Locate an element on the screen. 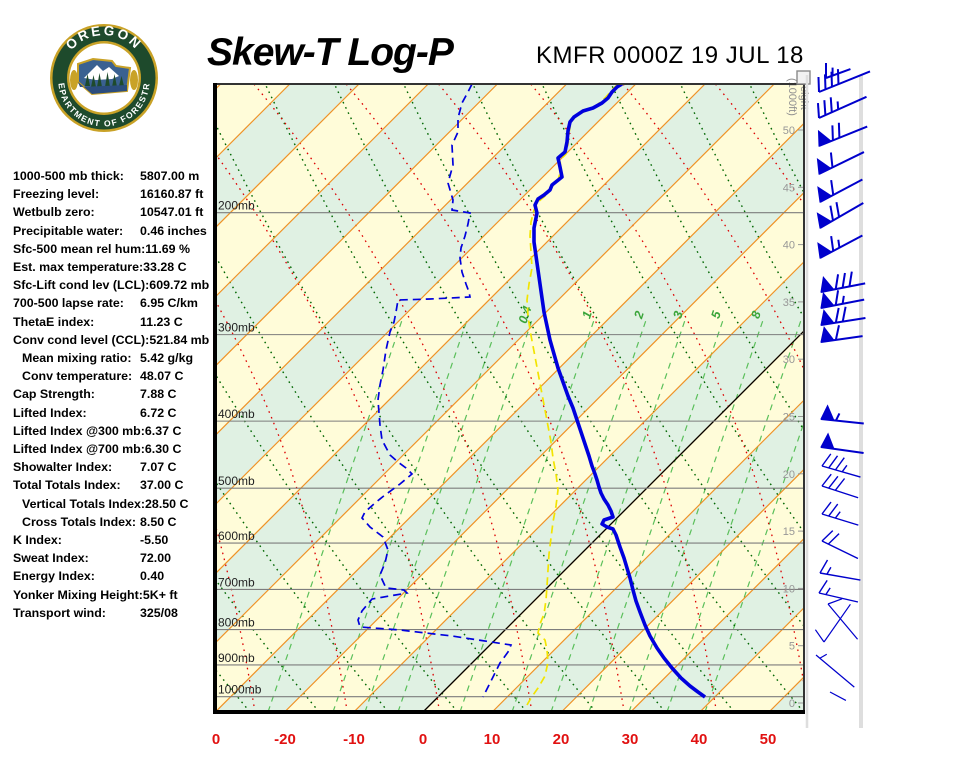 This screenshot has width=960, height=768. temperature-axis: 0 -20 -10 0 10 20 30 40 50 is located at coordinates (494, 739).